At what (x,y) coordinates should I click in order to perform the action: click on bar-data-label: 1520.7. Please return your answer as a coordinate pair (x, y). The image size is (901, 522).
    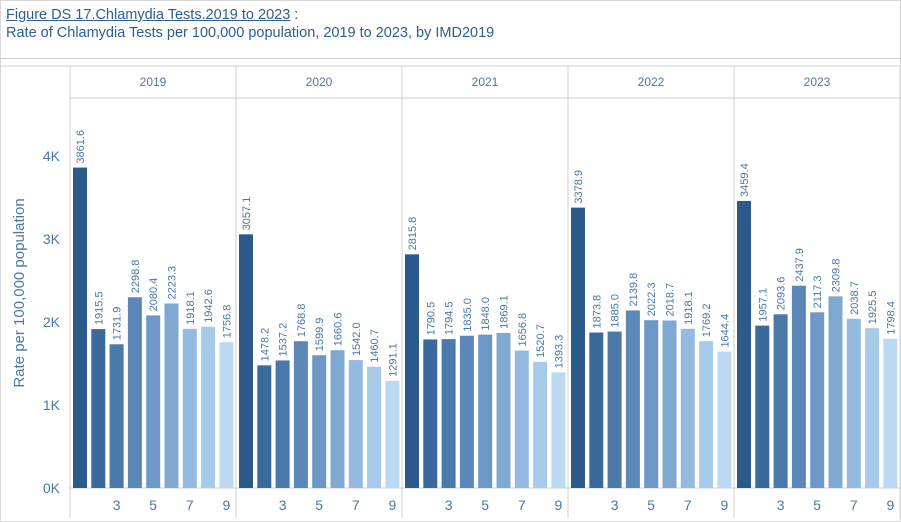
    Looking at the image, I should click on (541, 341).